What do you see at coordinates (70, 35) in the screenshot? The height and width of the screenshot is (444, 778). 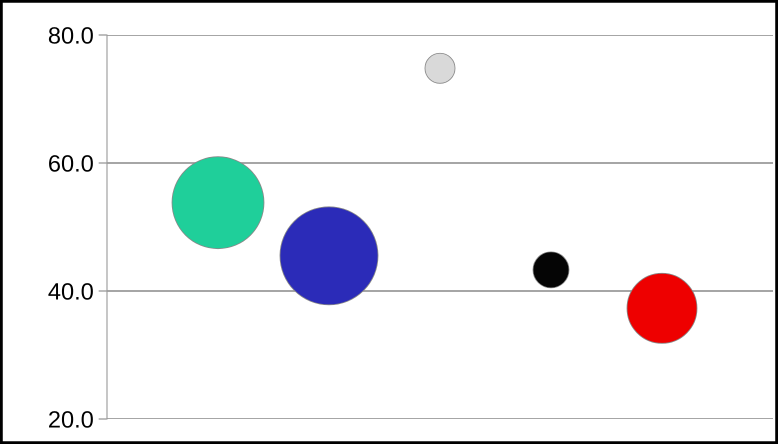 I see `y-tick-label: 80.0` at bounding box center [70, 35].